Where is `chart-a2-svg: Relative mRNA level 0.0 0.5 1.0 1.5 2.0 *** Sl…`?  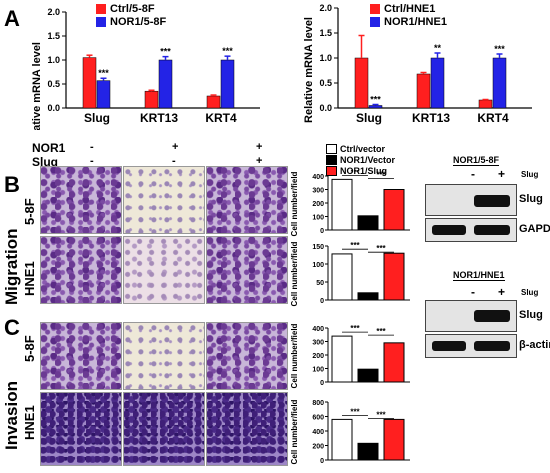
chart-a2-svg: Relative mRNA level 0.0 0.5 1.0 1.5 2.0 *** Sl… is located at coordinates (417, 64).